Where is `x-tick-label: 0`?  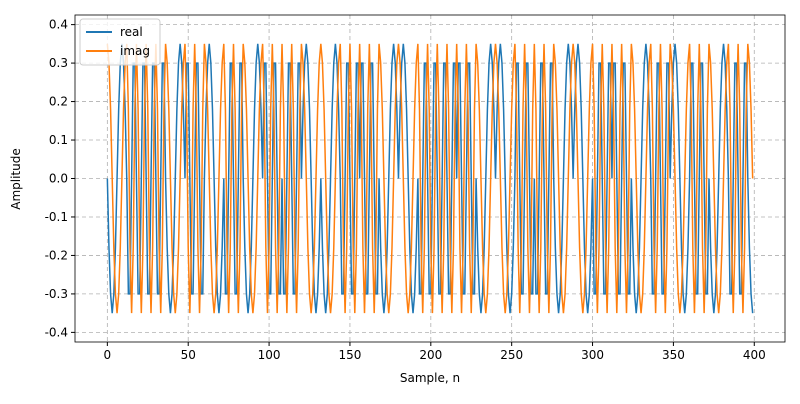
x-tick-label: 0 is located at coordinates (108, 355).